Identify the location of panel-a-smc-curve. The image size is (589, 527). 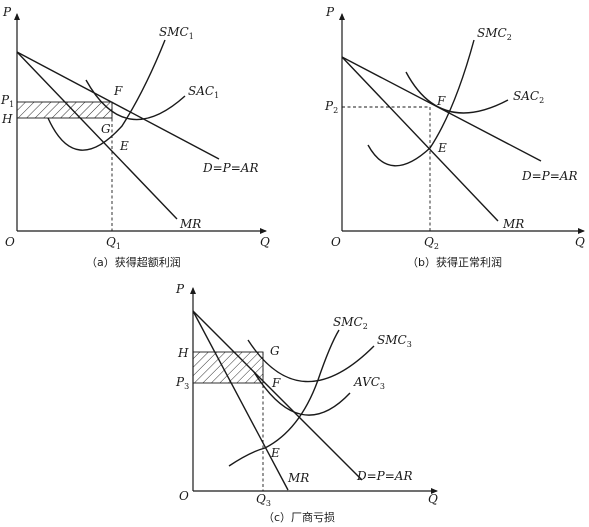
(106, 95).